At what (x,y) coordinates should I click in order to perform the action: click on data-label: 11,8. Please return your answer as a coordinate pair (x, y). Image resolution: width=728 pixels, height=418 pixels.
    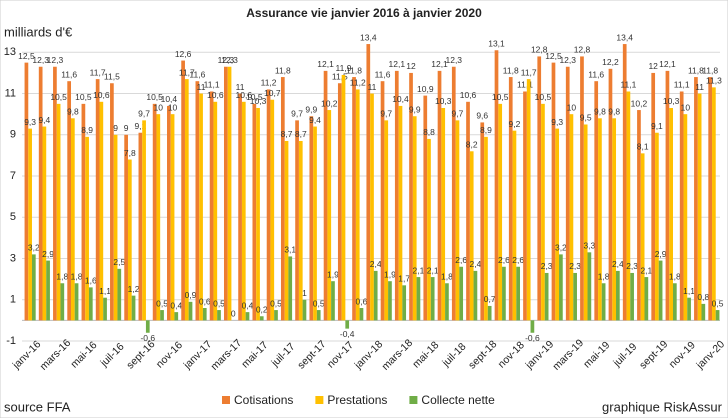
    Looking at the image, I should click on (283, 70).